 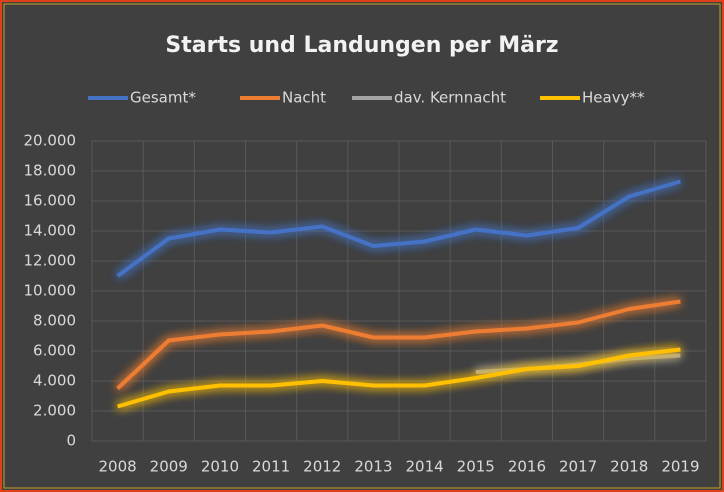 What do you see at coordinates (50, 231) in the screenshot?
I see `y-tick-label: 14.000` at bounding box center [50, 231].